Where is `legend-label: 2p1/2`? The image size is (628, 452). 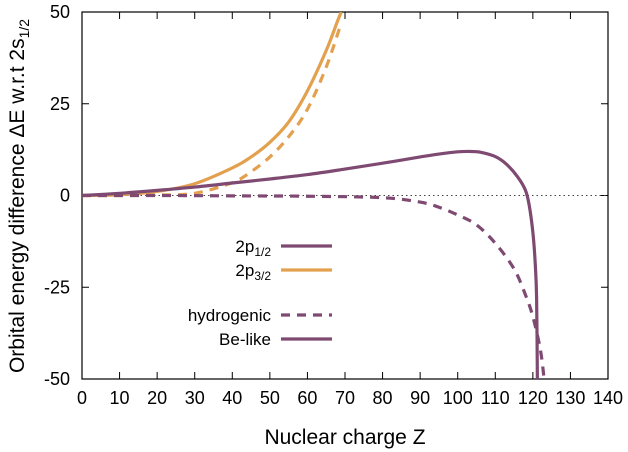 legend-label: 2p1/2 is located at coordinates (253, 248).